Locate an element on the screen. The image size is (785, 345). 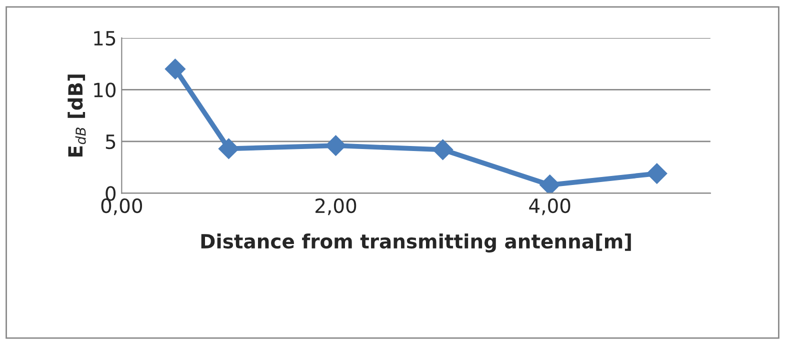
x-axis-title: Distance from transmitting antenna[m] is located at coordinates (416, 243).